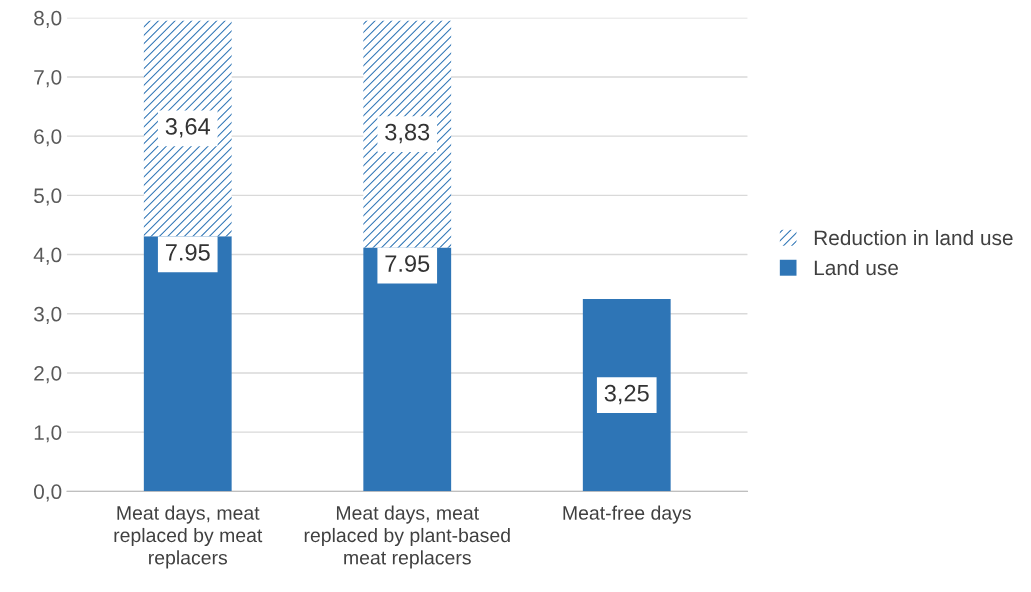  Describe the element at coordinates (627, 514) in the screenshot. I see `x-tick-label: Meat-free days` at that location.